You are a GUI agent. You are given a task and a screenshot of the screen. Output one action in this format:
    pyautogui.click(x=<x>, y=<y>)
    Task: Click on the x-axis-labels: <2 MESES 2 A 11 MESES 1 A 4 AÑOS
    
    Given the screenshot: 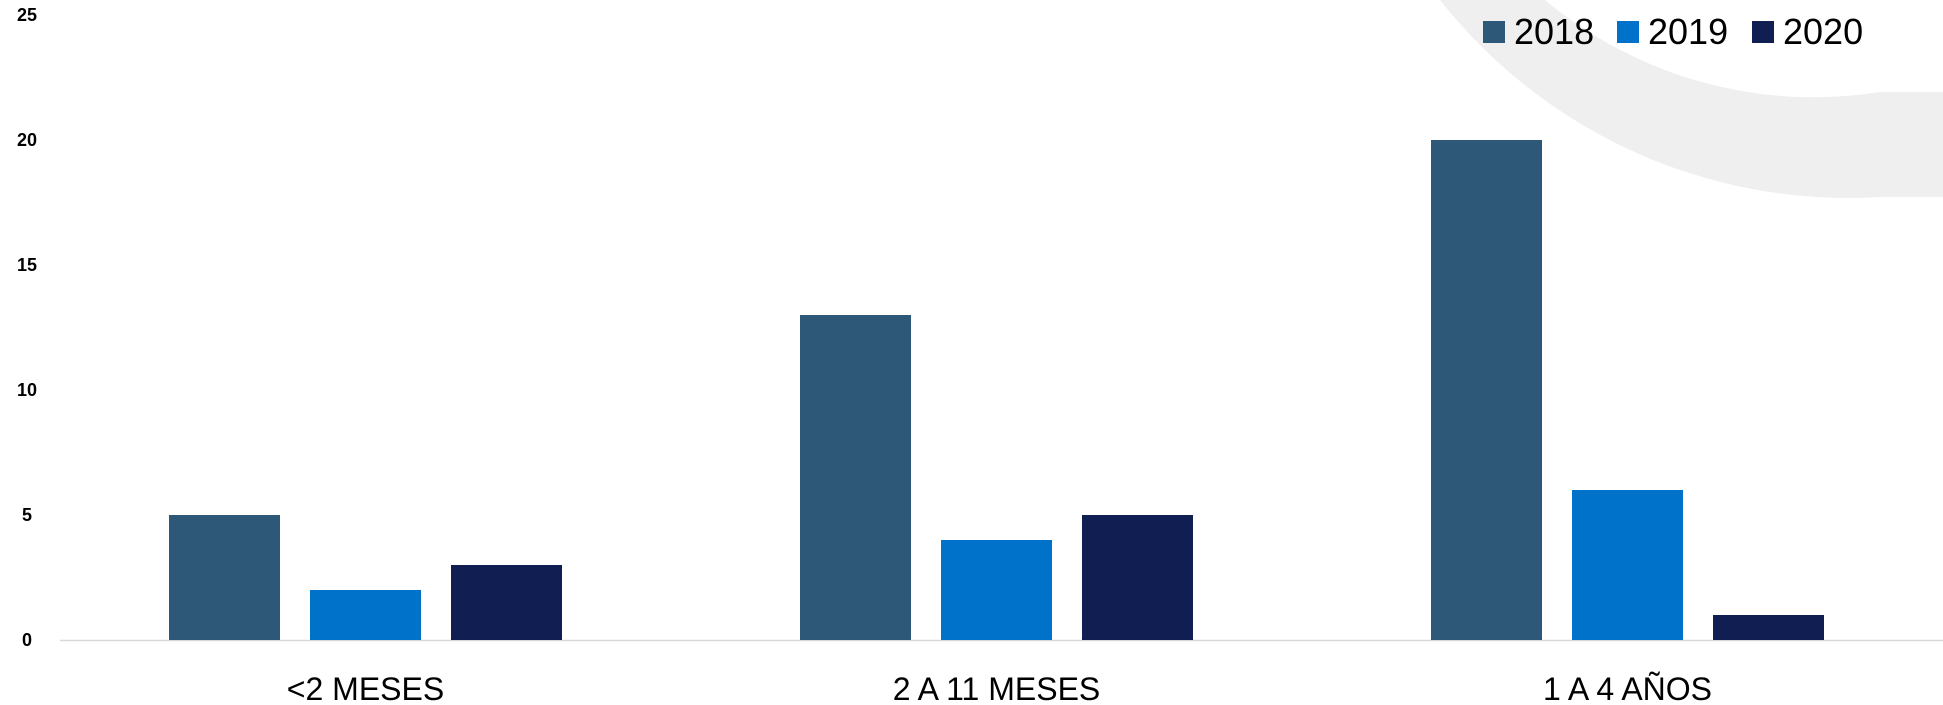 What is the action you would take?
    pyautogui.click(x=999, y=688)
    